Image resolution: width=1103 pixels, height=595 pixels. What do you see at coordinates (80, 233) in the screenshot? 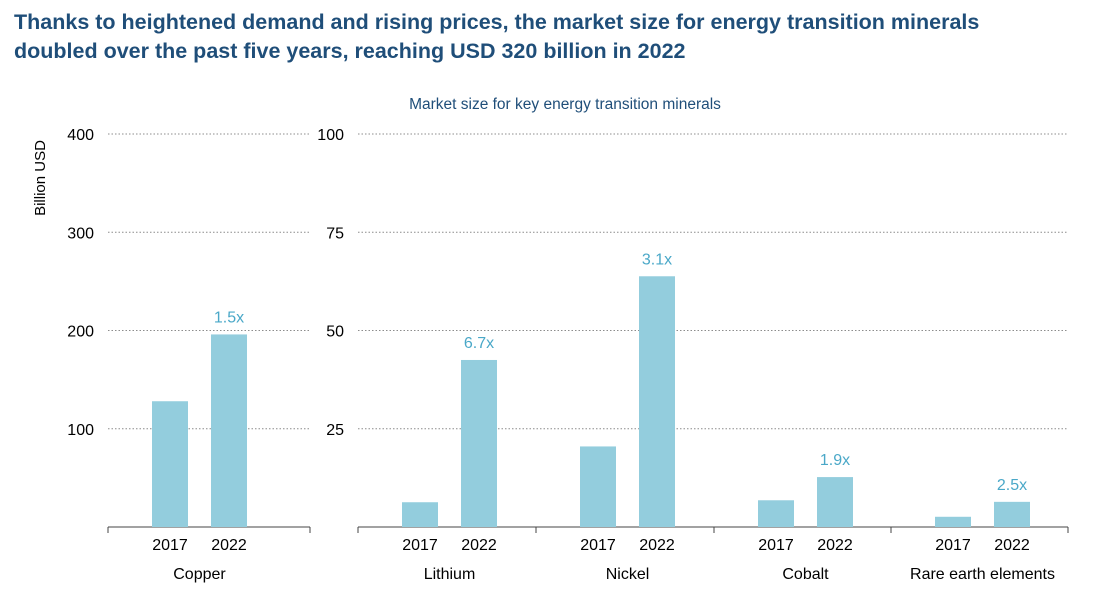
I see `y-tick-label-300: 300` at bounding box center [80, 233].